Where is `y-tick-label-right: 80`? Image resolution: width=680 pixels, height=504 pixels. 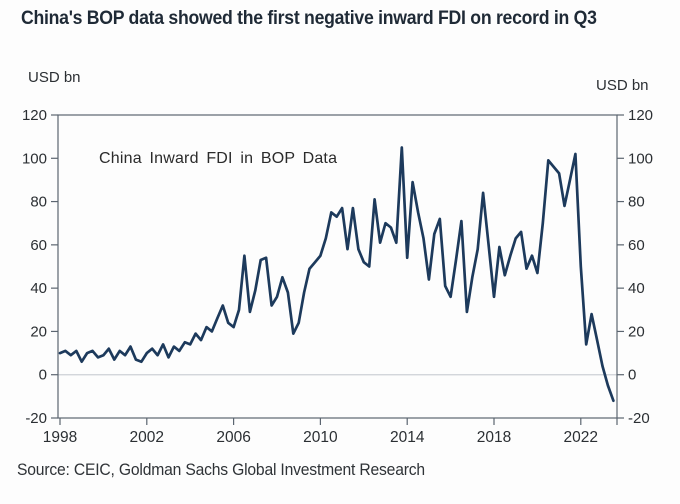 y-tick-label-right: 80 is located at coordinates (636, 202).